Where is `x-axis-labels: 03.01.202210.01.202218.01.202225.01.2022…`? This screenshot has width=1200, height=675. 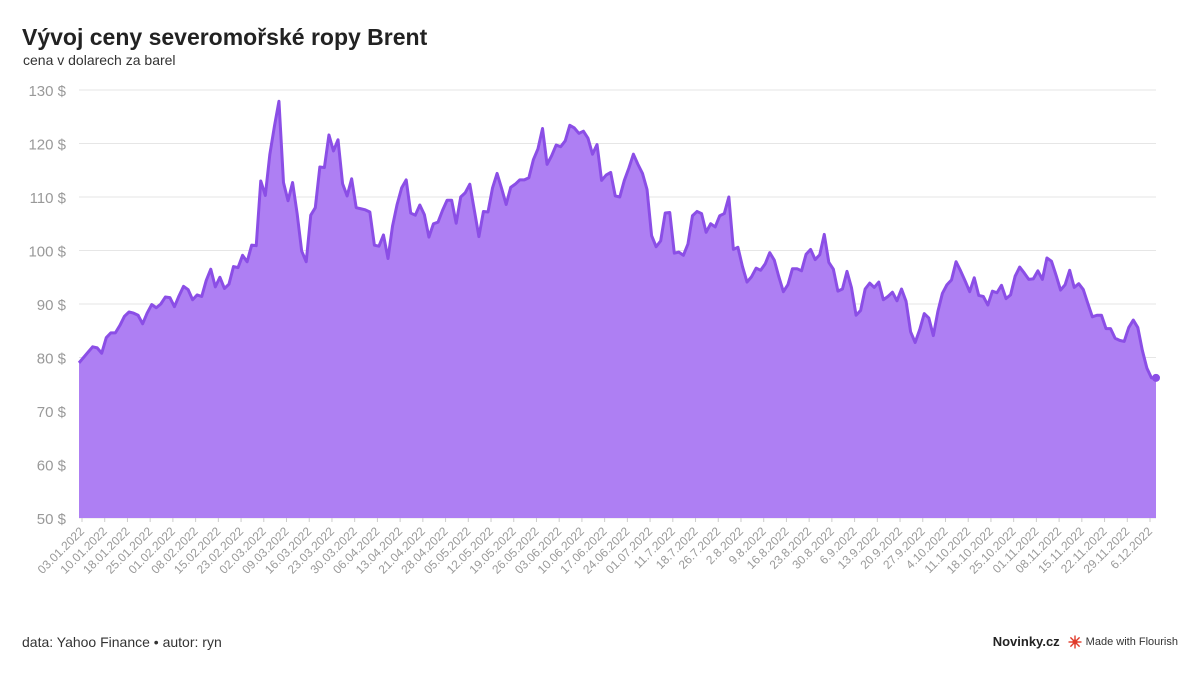
x-axis-labels: 03.01.202210.01.202218.01.202225.01.2022… is located at coordinates (595, 547).